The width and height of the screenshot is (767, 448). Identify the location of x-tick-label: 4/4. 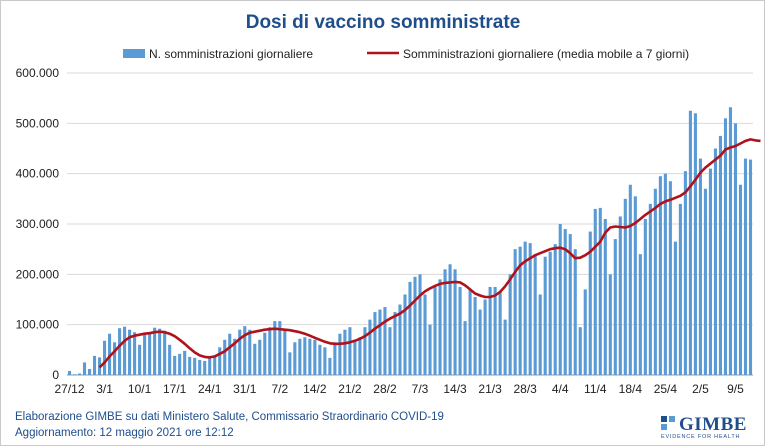
(560, 389).